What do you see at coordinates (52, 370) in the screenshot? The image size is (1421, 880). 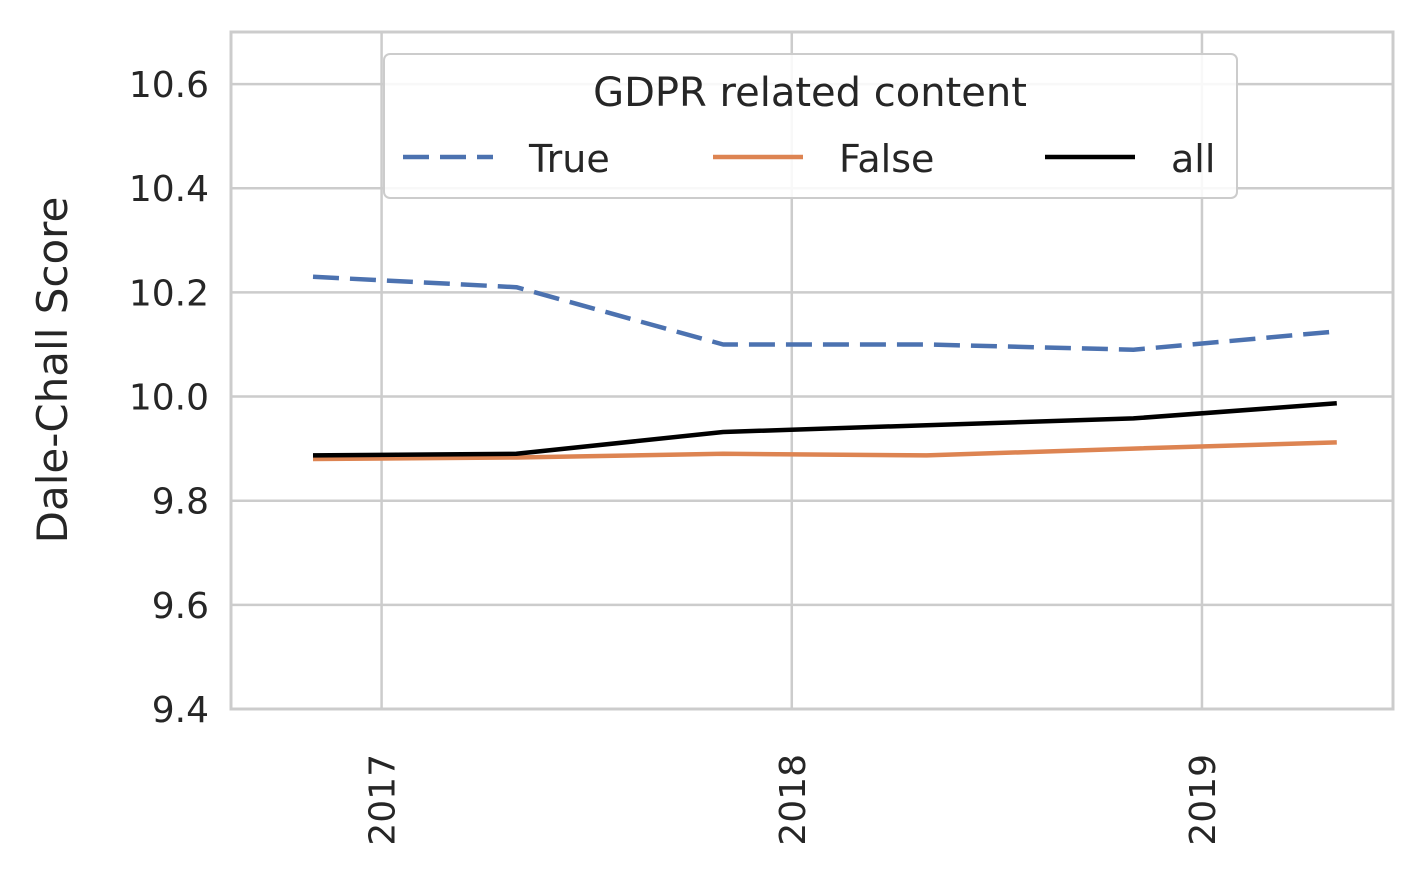 I see `y-axis-label: Dale-Chall Score` at bounding box center [52, 370].